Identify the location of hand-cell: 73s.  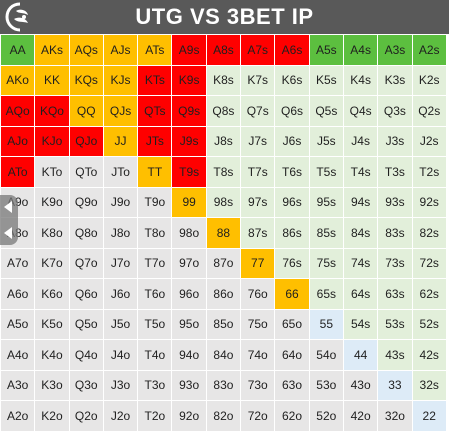
(395, 263).